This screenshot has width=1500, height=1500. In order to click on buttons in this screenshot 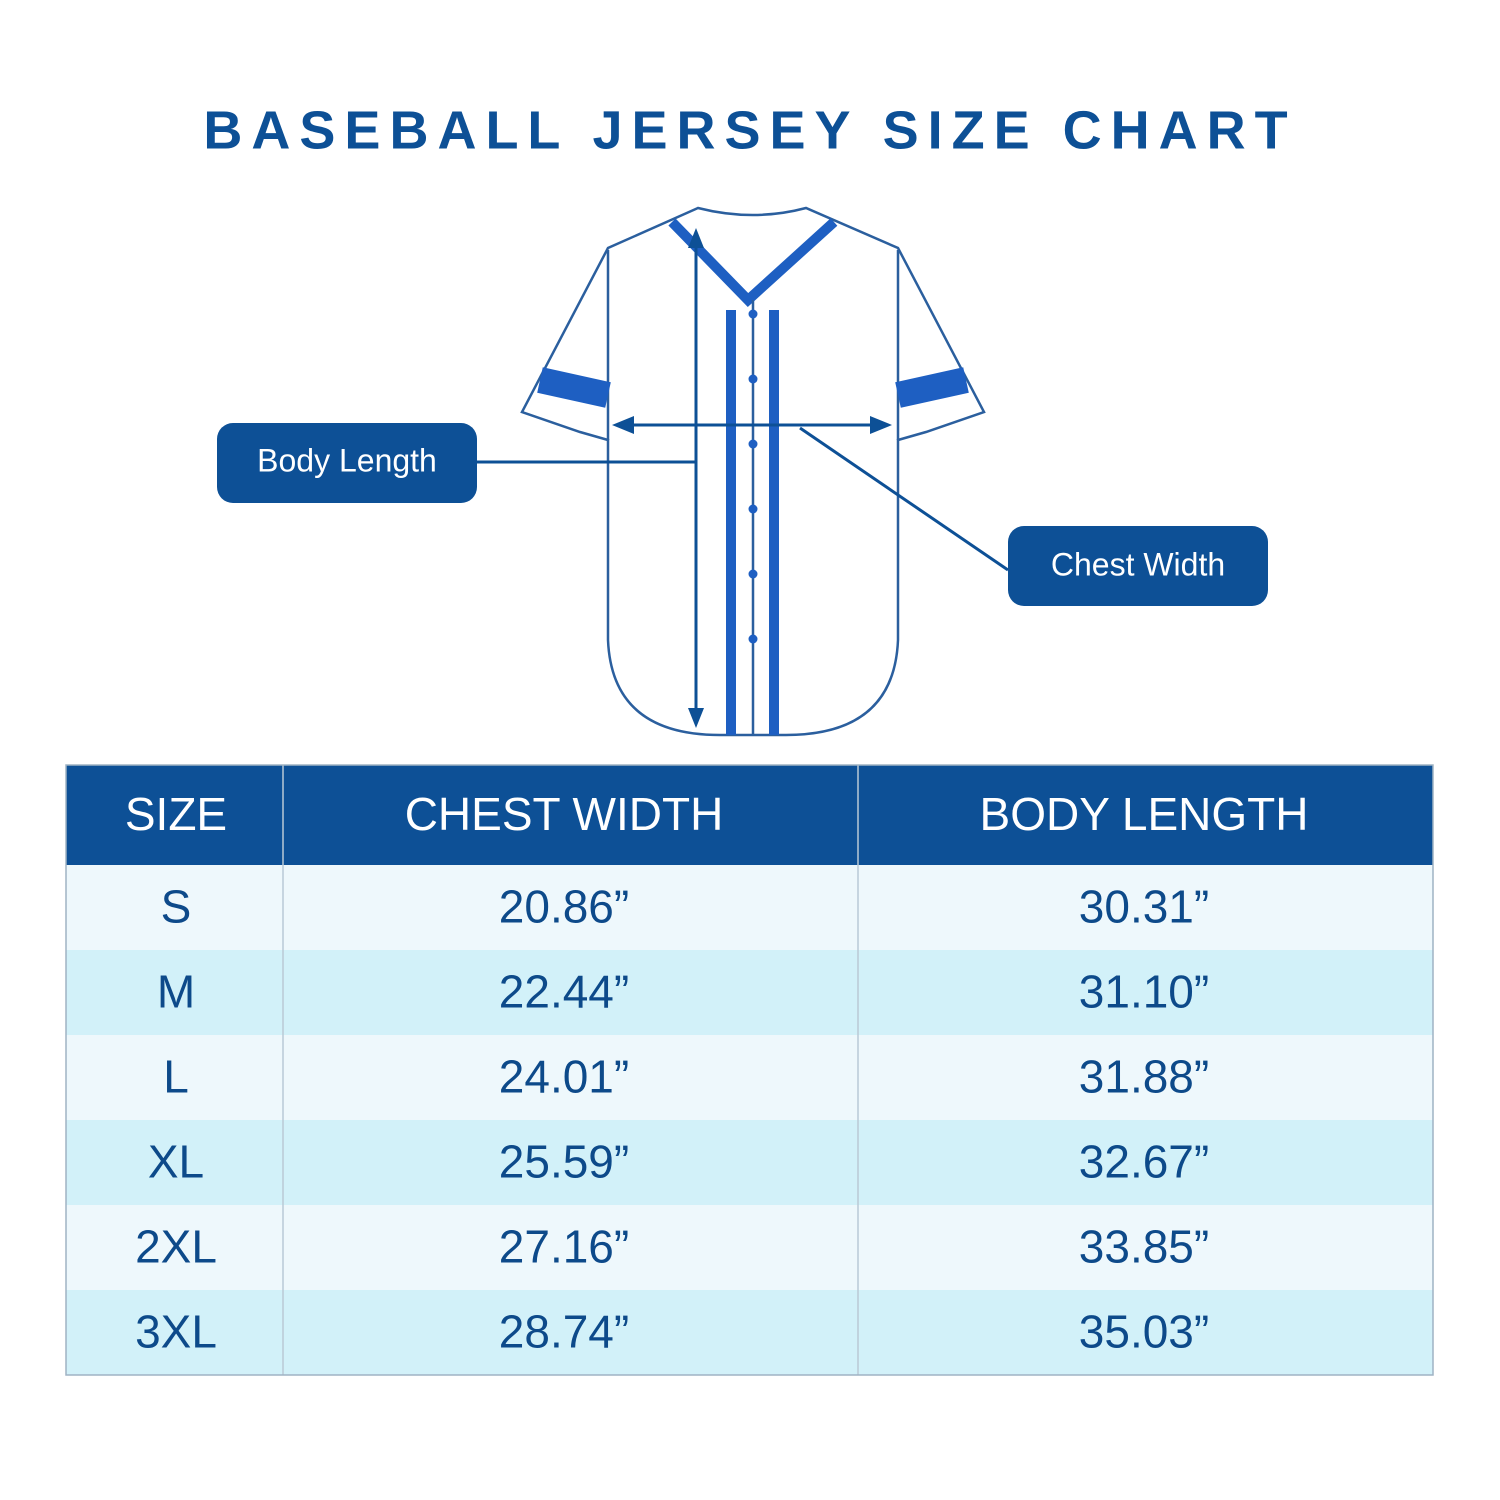, I will do `click(753, 476)`.